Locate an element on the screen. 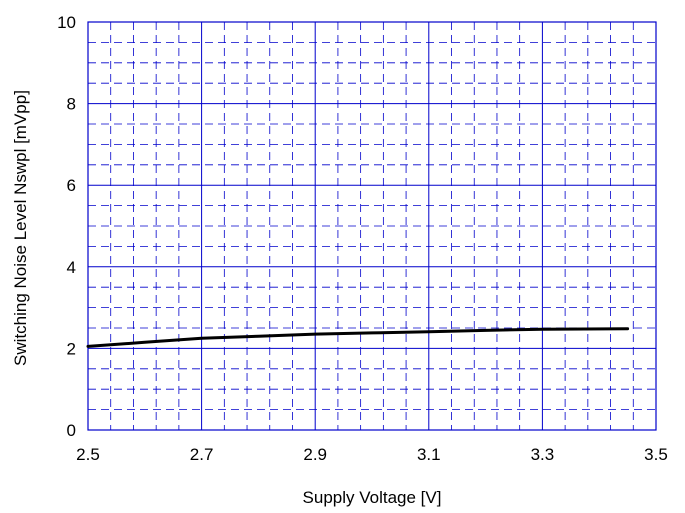 Image resolution: width=685 pixels, height=513 pixels. x-tick-label: 3.3 is located at coordinates (543, 454).